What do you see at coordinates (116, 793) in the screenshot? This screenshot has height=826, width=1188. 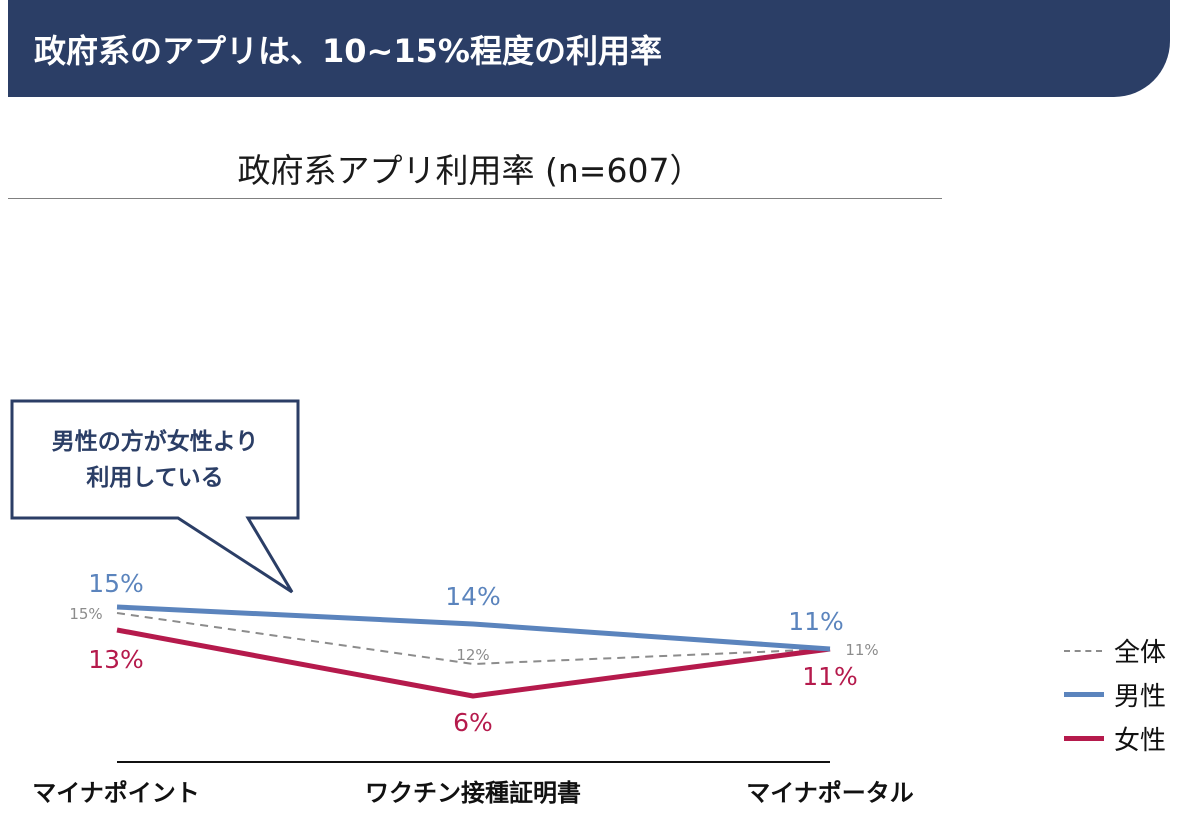 I see `x-tick-label-1: マイナポイント` at bounding box center [116, 793].